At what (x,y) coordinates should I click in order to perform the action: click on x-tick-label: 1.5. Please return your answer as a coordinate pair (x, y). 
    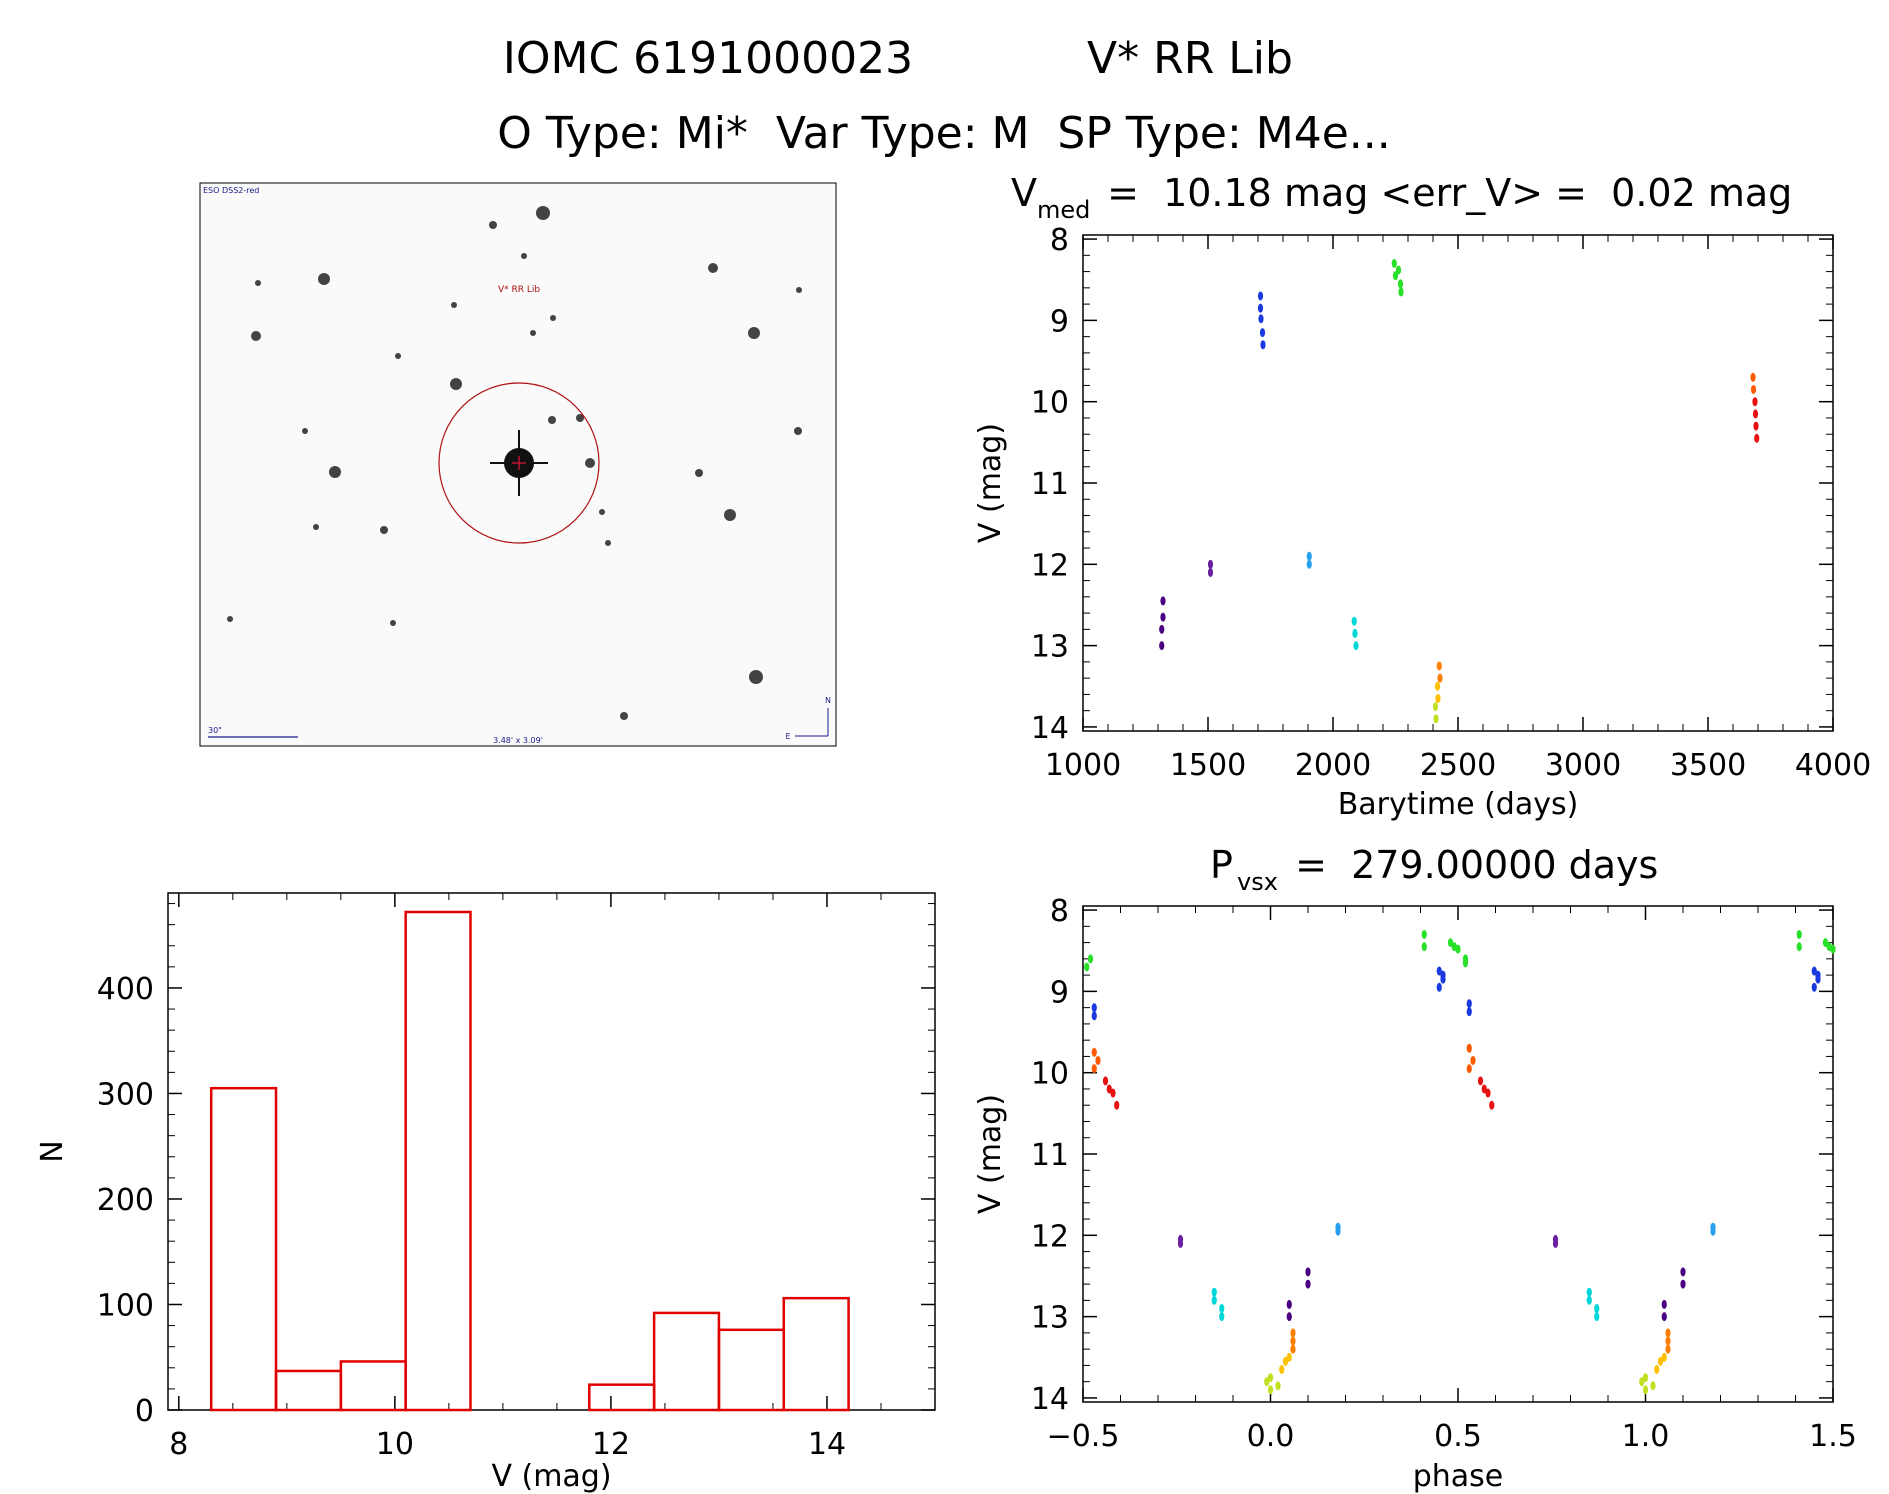
    Looking at the image, I should click on (1833, 1436).